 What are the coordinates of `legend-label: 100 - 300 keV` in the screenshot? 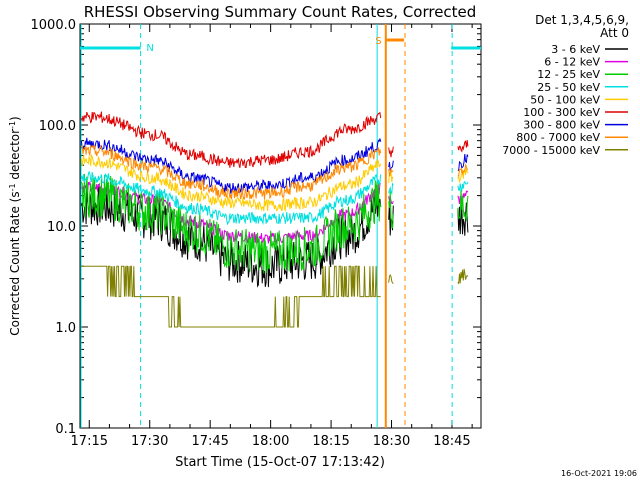 It's located at (561, 112).